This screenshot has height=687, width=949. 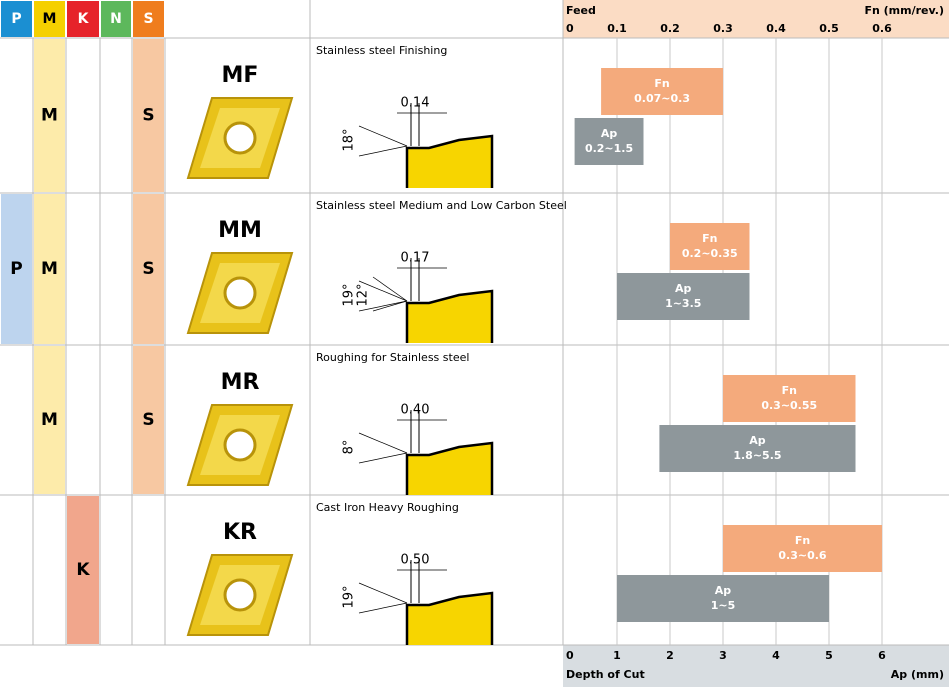 What do you see at coordinates (683, 303) in the screenshot?
I see `ap-range: 1~3.5` at bounding box center [683, 303].